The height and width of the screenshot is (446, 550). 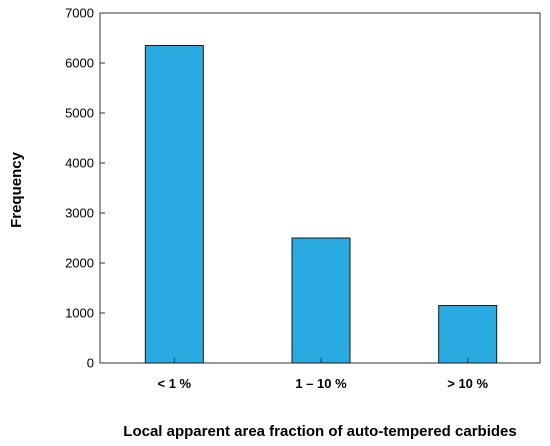 What do you see at coordinates (16, 189) in the screenshot?
I see `y-axis-title: Frequency` at bounding box center [16, 189].